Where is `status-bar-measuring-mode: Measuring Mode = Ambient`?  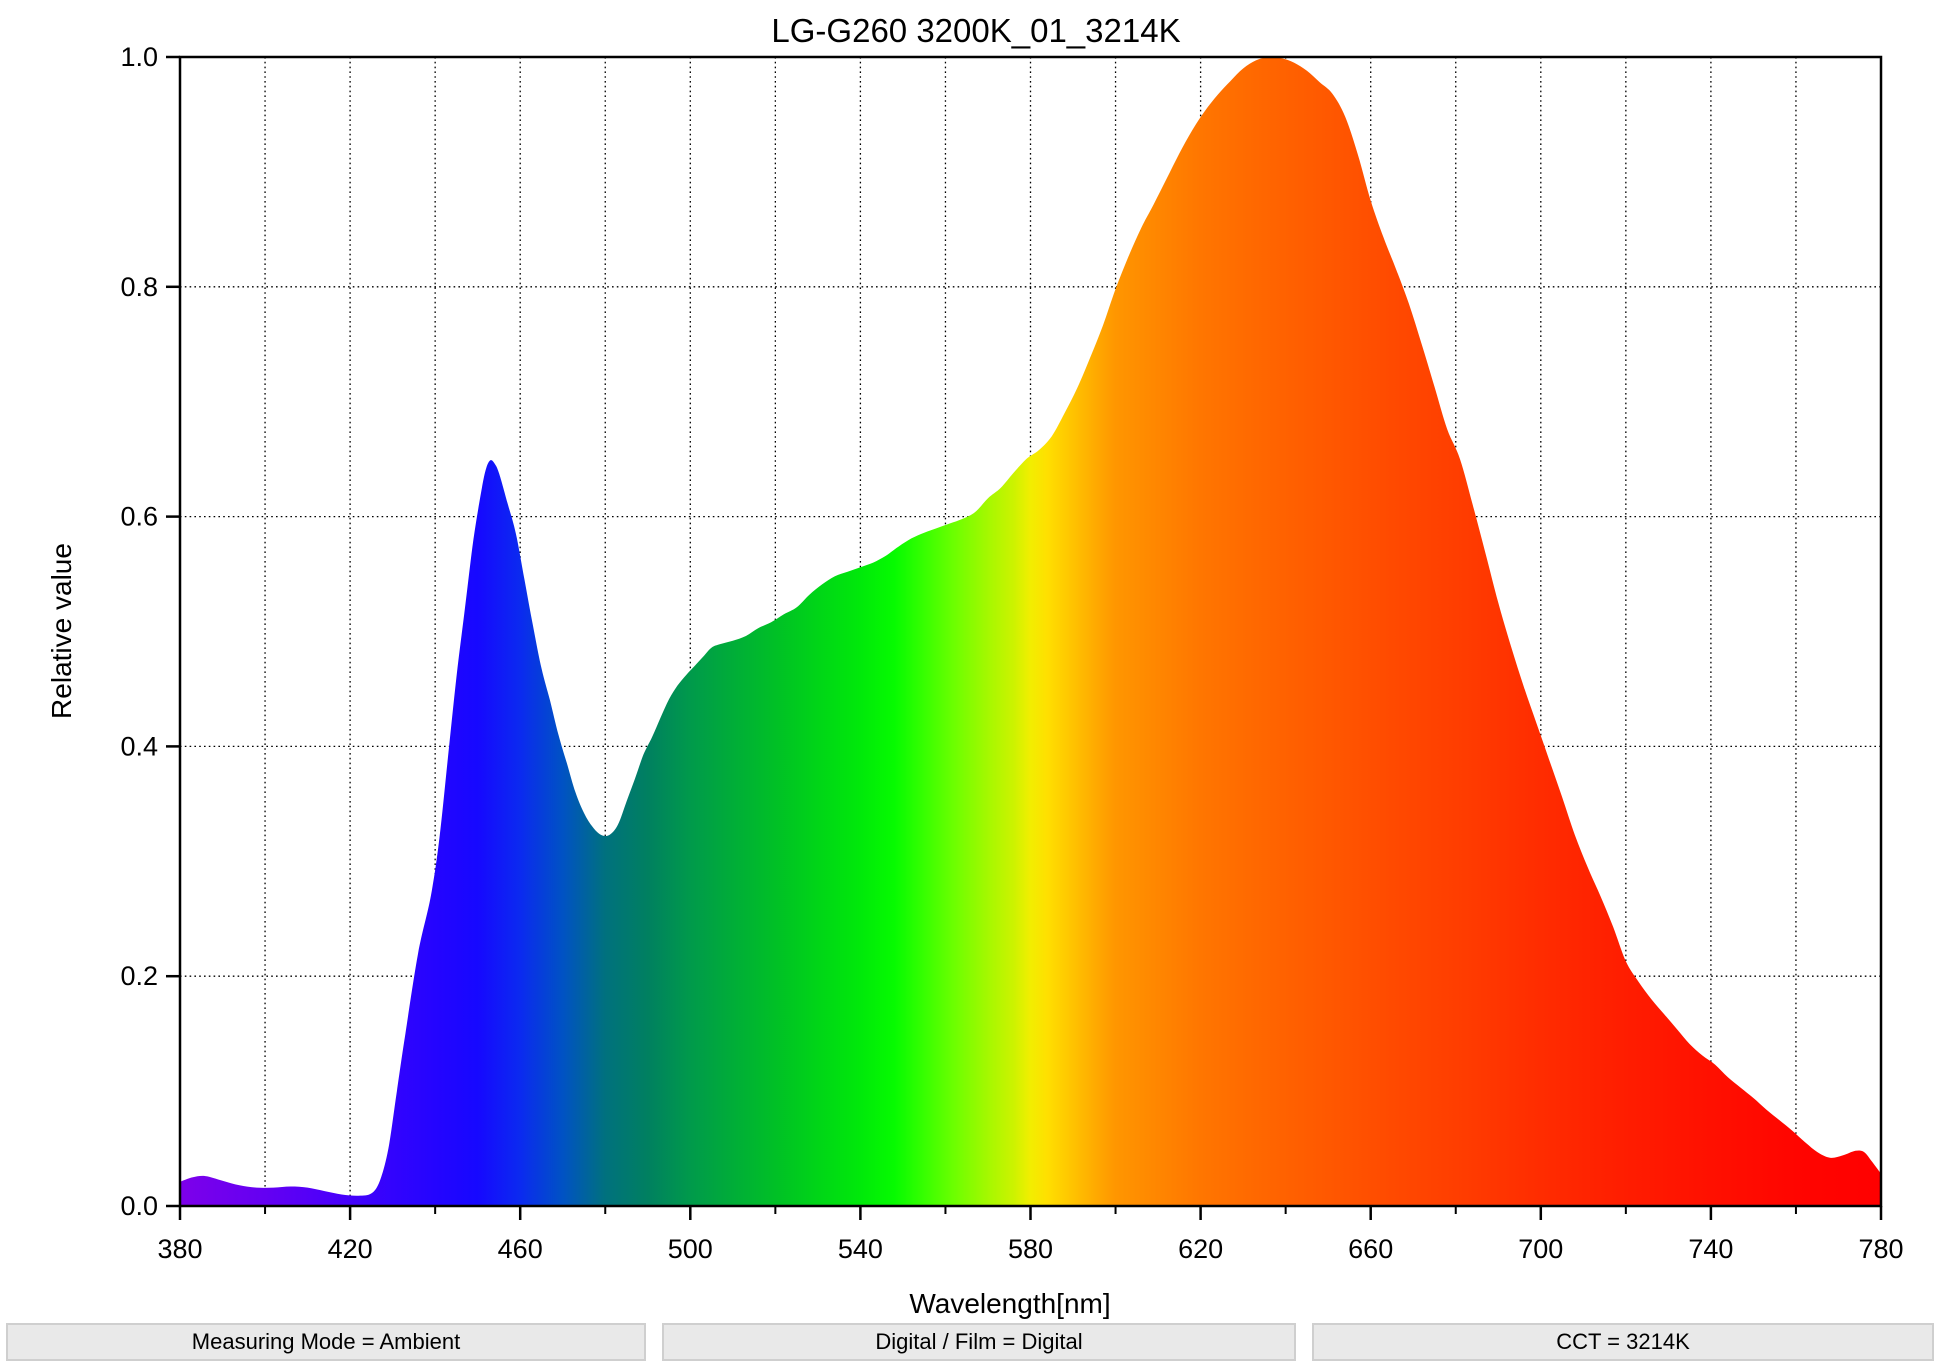 status-bar-measuring-mode: Measuring Mode = Ambient is located at coordinates (326, 1342).